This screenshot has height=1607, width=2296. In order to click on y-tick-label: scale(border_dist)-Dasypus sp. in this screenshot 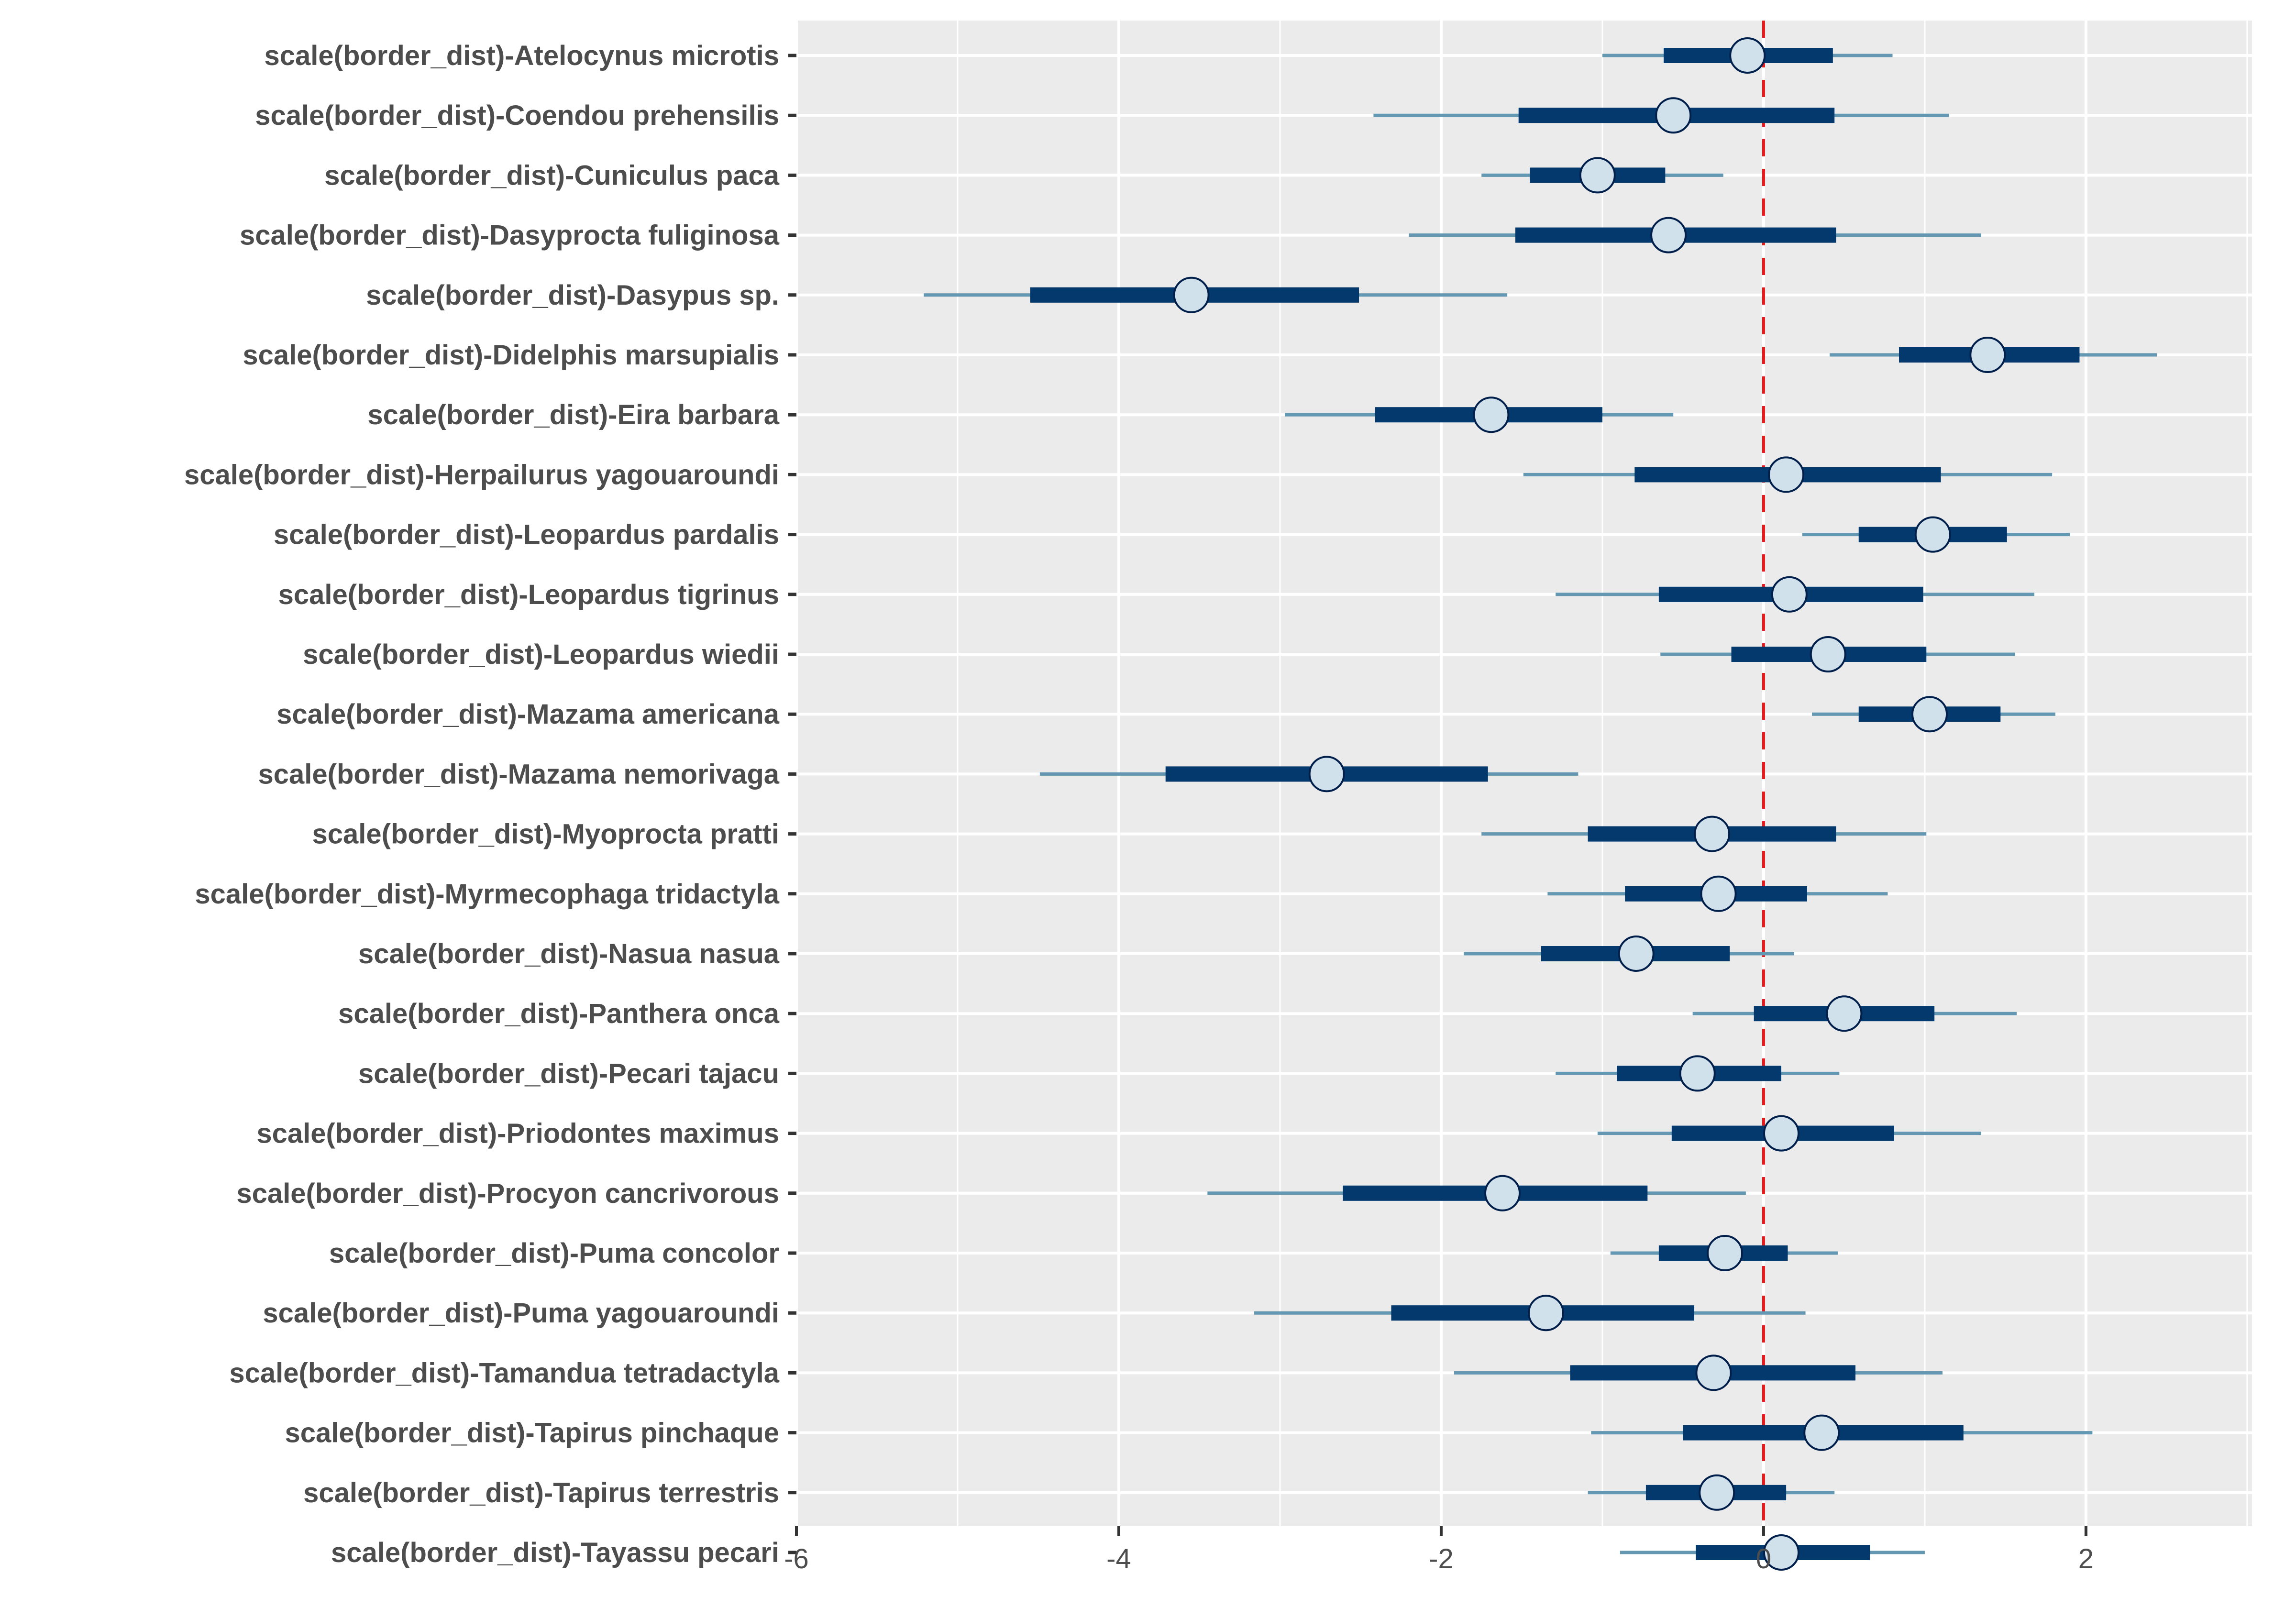, I will do `click(572, 295)`.